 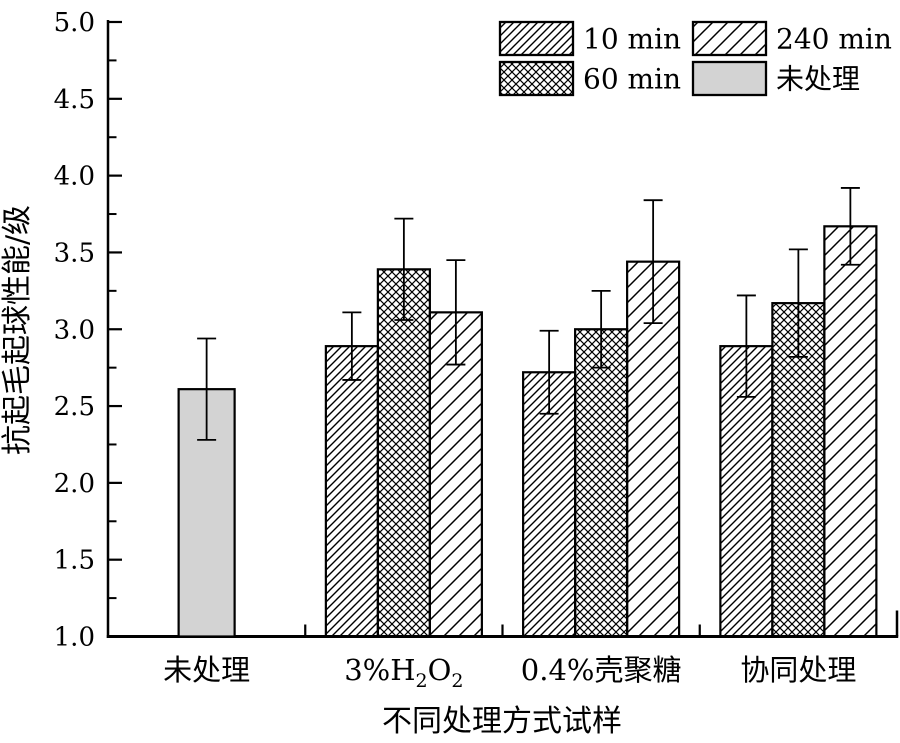 What do you see at coordinates (818, 79) in the screenshot?
I see `legend-label-未处理: 未处理` at bounding box center [818, 79].